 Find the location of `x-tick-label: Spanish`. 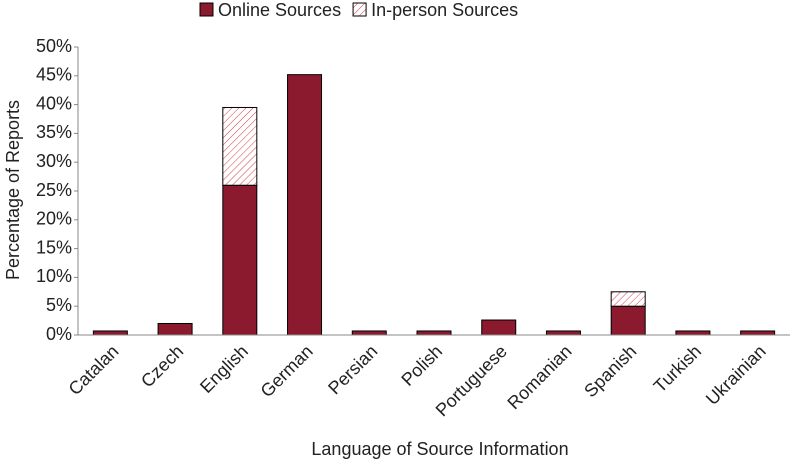

x-tick-label: Spanish is located at coordinates (610, 371).